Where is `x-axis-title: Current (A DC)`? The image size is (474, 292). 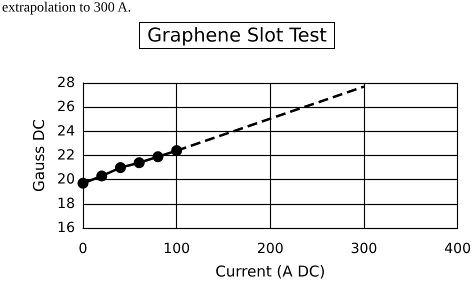
x-axis-title: Current (A DC) is located at coordinates (270, 271).